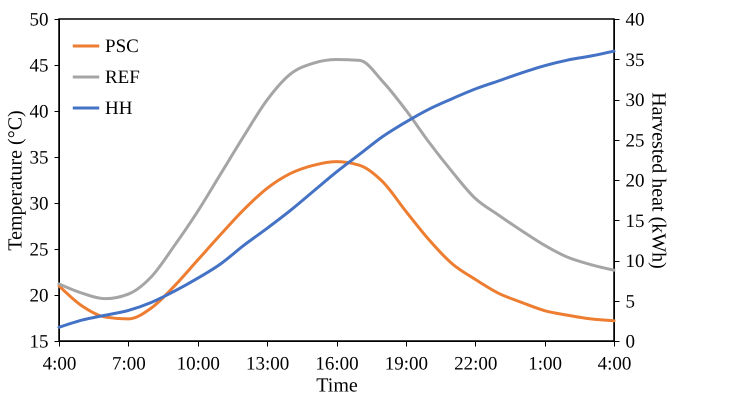  What do you see at coordinates (635, 141) in the screenshot?
I see `y2-tick-label: 25` at bounding box center [635, 141].